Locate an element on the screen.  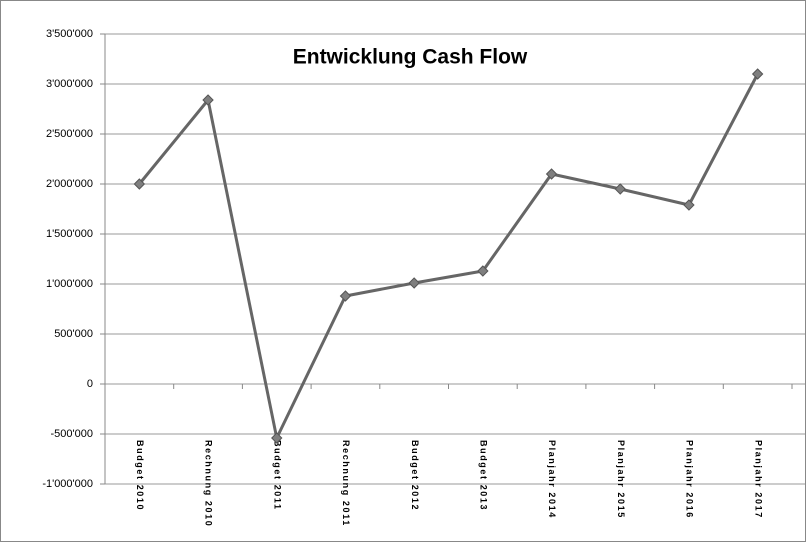
y-tick-label: 3'000'000 is located at coordinates (69, 84).